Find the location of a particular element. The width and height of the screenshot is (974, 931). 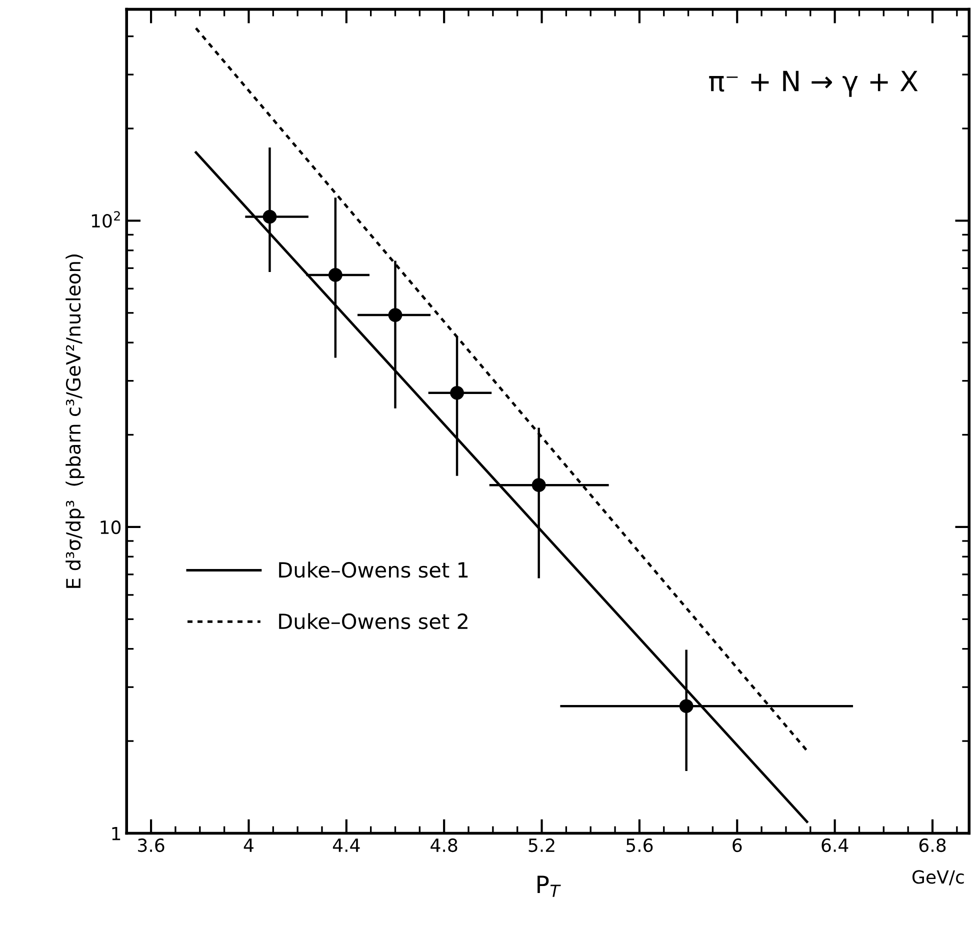

y-tick-label: 10 is located at coordinates (110, 527).